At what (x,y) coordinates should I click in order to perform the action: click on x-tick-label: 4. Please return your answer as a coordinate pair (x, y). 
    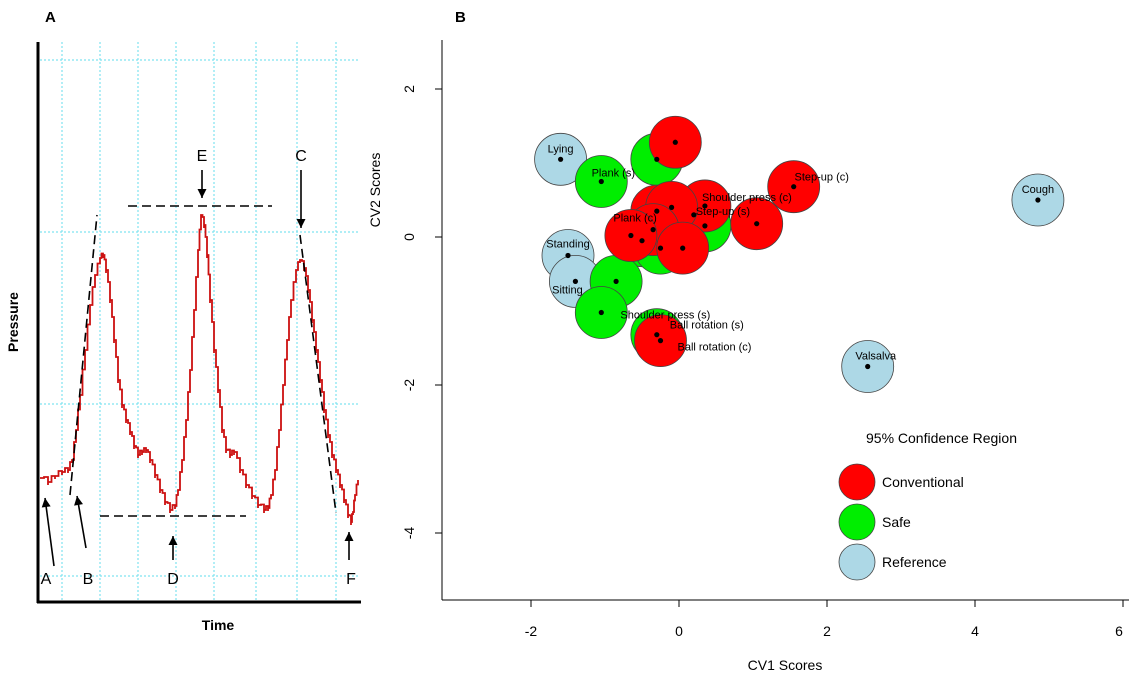
    Looking at the image, I should click on (975, 631).